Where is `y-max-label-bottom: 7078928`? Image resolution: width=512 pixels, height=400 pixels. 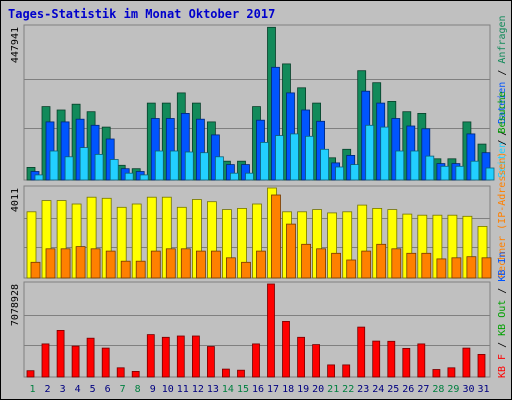 y-max-label-bottom: 7078928 is located at coordinates (15, 305).